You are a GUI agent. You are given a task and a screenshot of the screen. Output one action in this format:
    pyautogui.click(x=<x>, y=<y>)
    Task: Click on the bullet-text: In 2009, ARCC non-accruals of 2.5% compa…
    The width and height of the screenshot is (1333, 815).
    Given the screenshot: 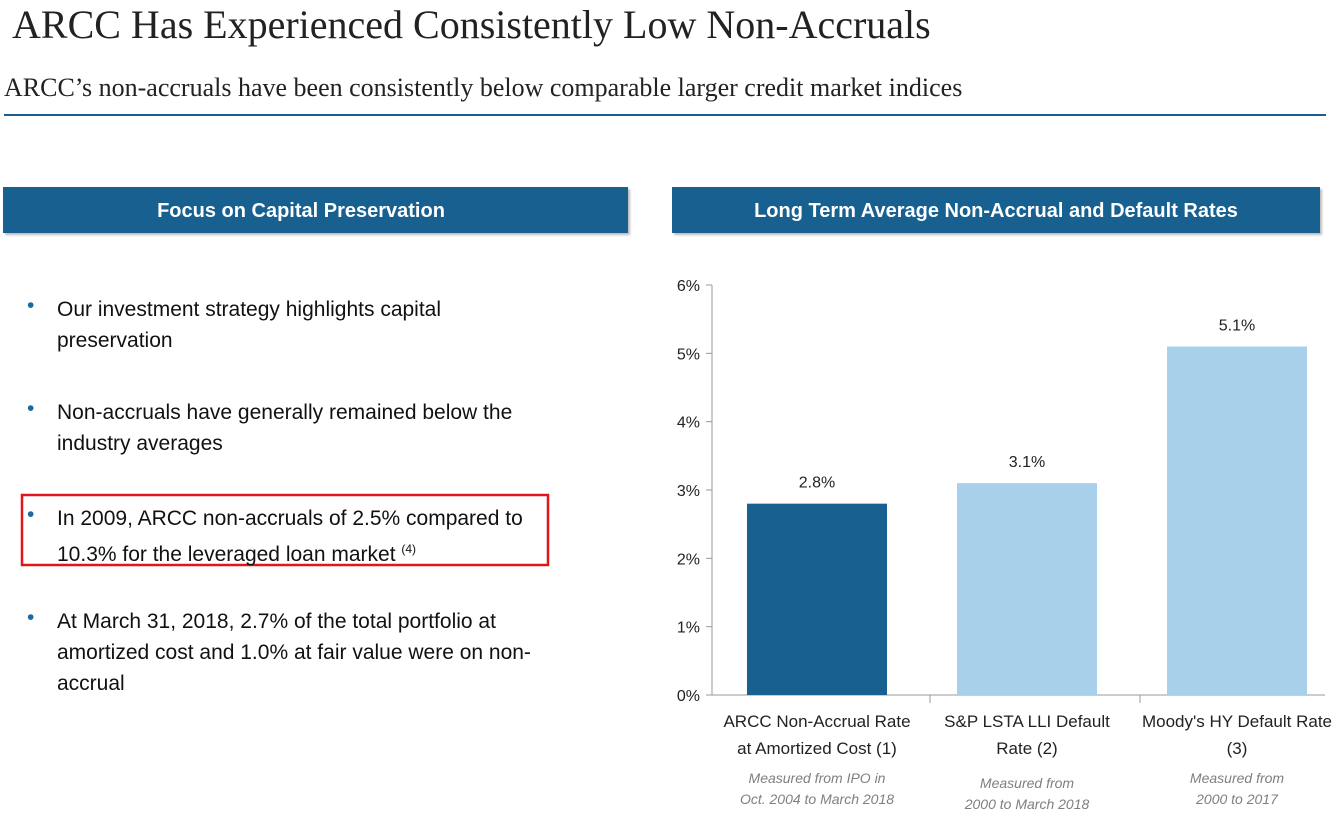 What is the action you would take?
    pyautogui.click(x=304, y=536)
    